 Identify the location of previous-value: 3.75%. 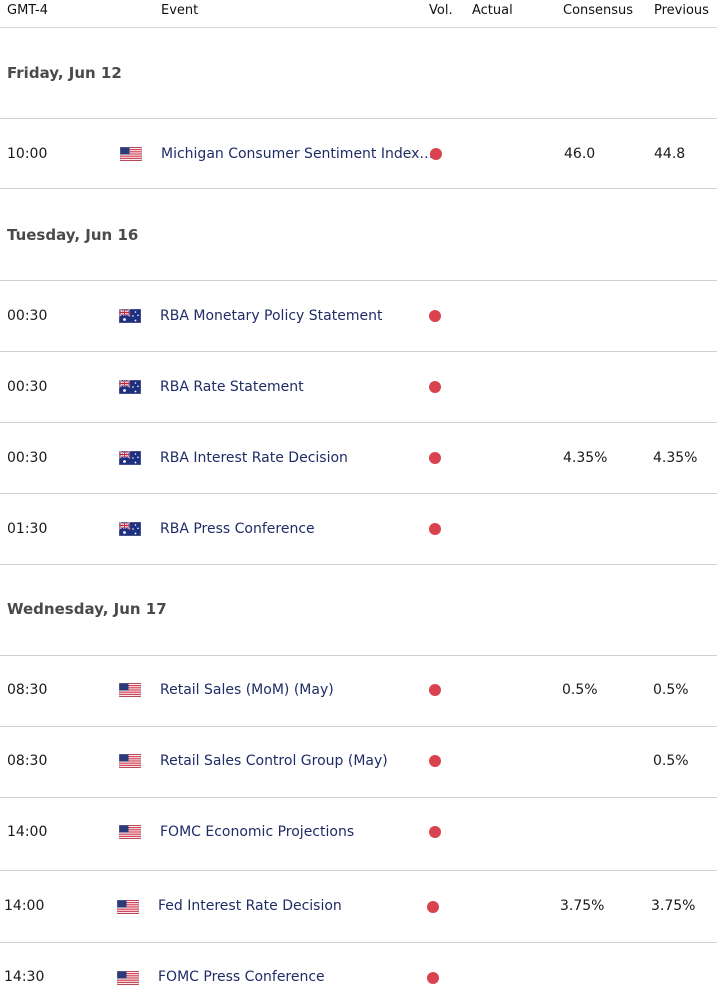
(673, 906).